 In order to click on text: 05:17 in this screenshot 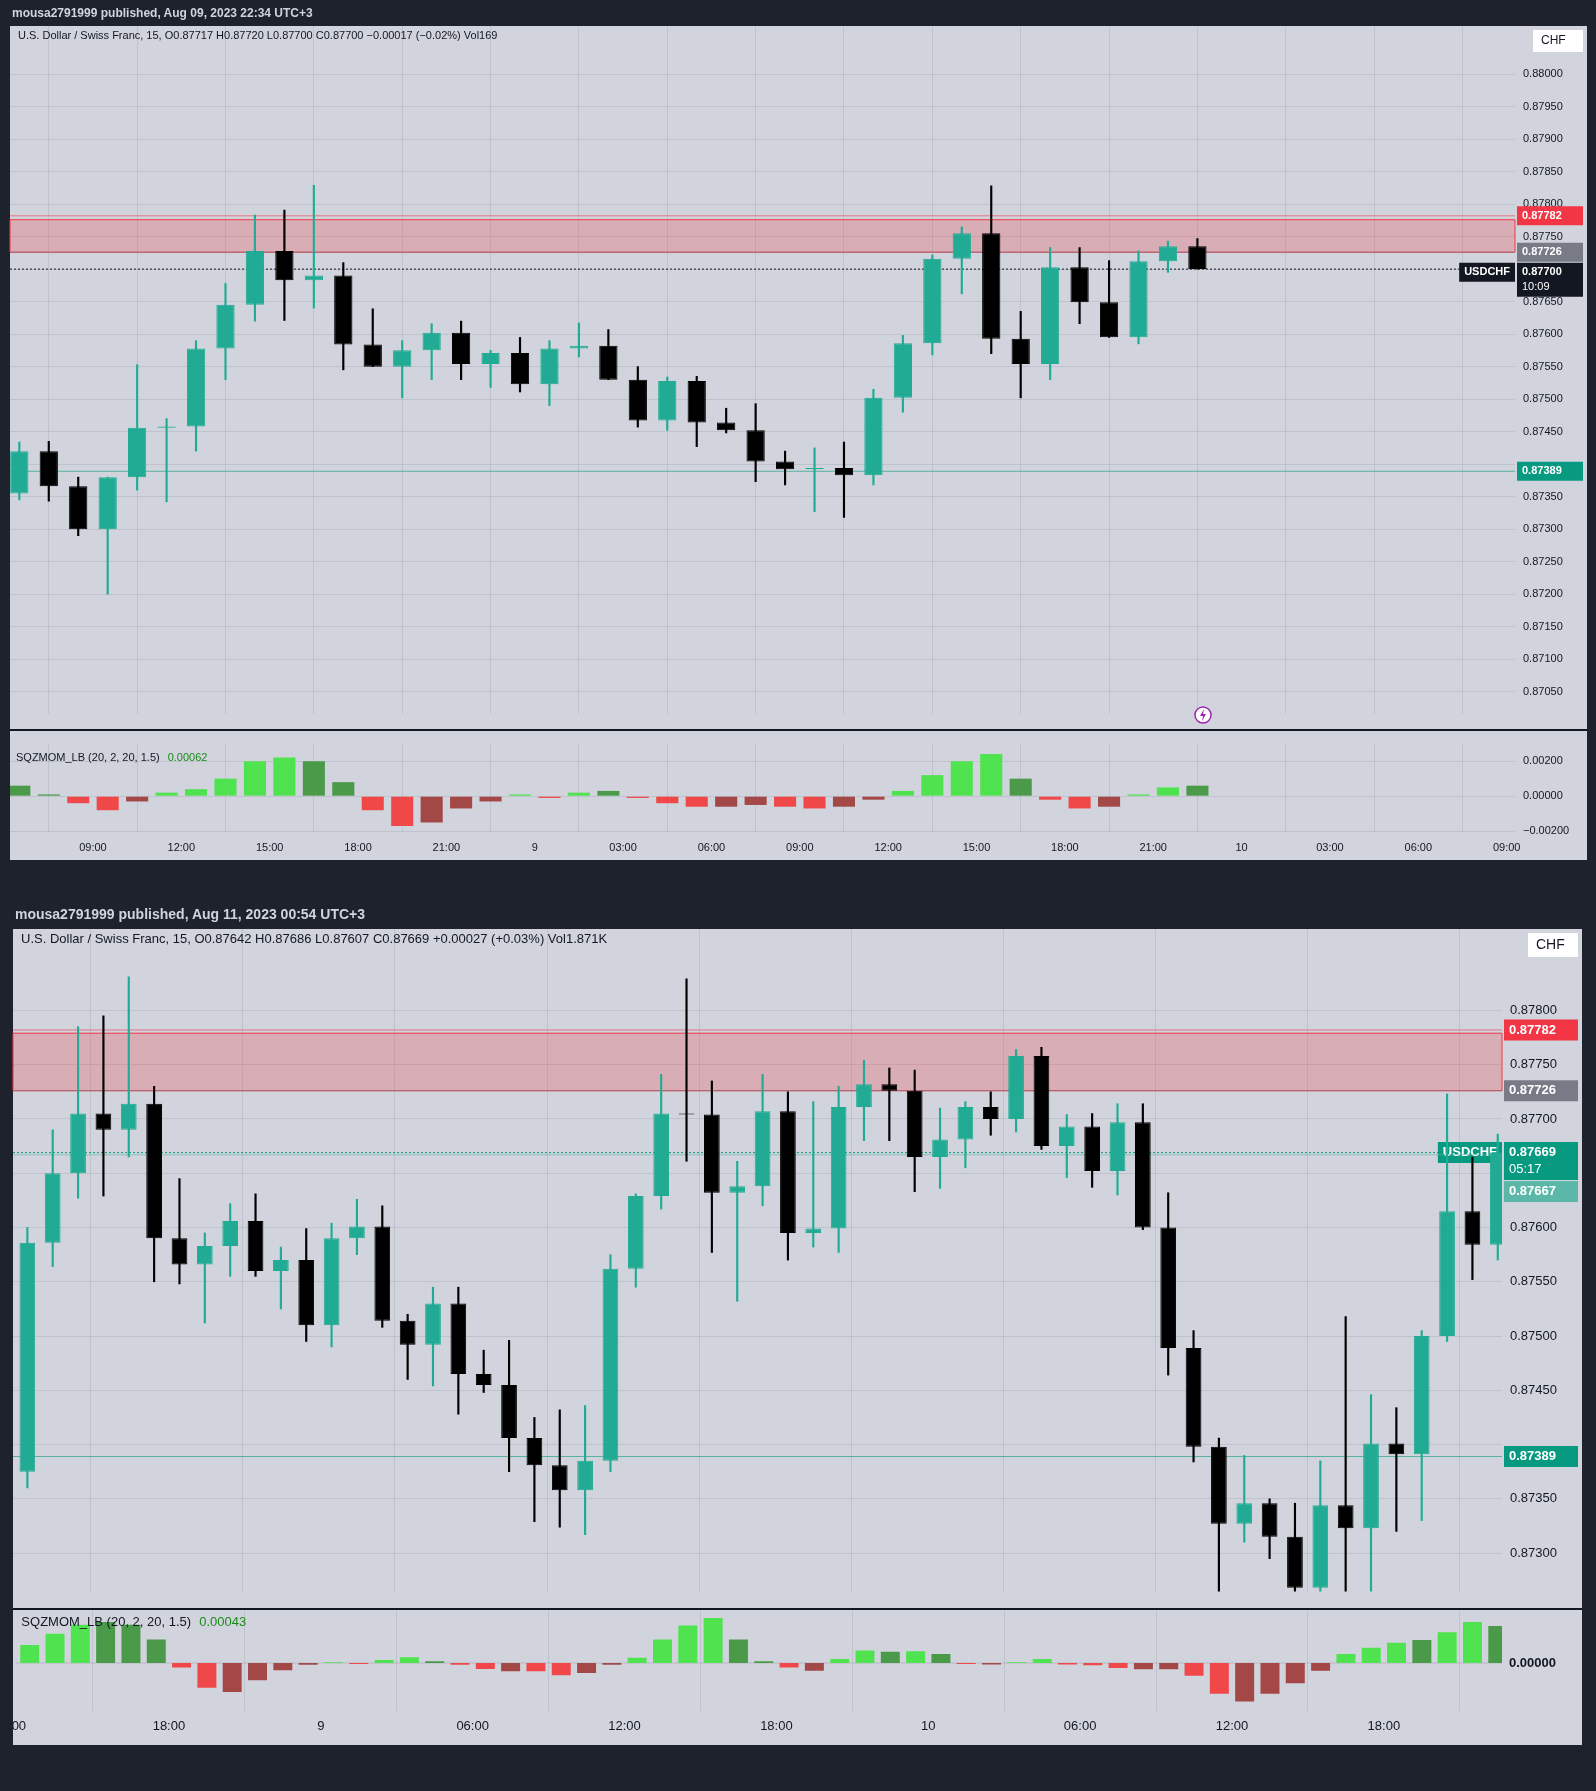, I will do `click(1525, 1169)`.